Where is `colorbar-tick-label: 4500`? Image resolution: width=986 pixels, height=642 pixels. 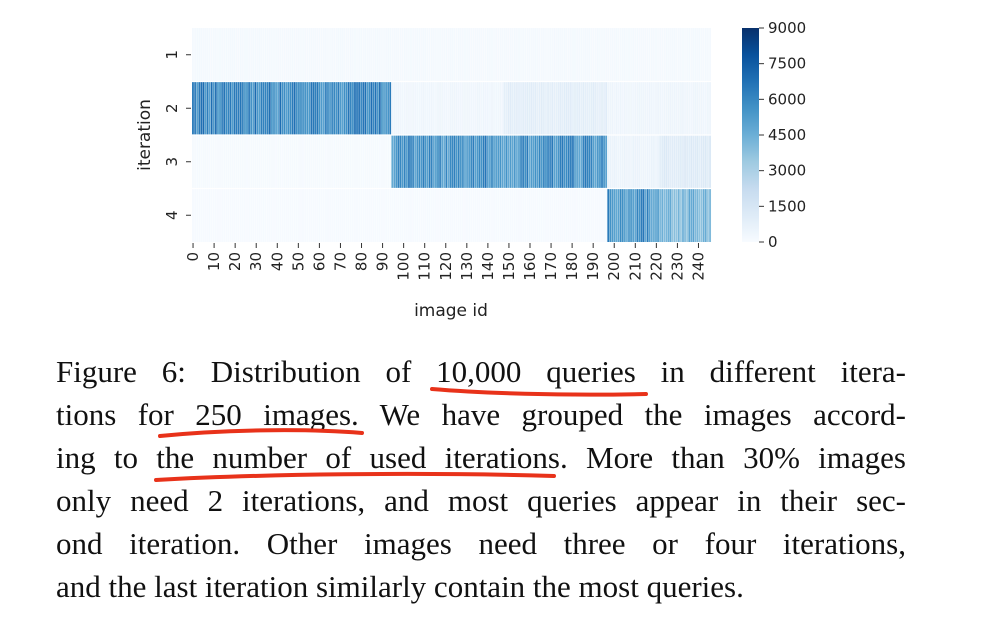 colorbar-tick-label: 4500 is located at coordinates (787, 135).